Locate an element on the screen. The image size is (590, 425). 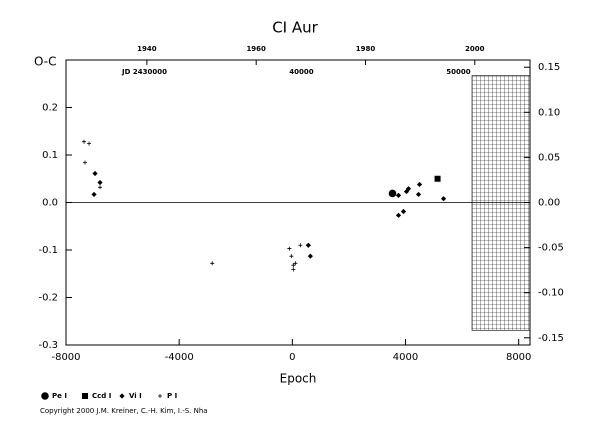
legend-label: Ccd I is located at coordinates (101, 396).